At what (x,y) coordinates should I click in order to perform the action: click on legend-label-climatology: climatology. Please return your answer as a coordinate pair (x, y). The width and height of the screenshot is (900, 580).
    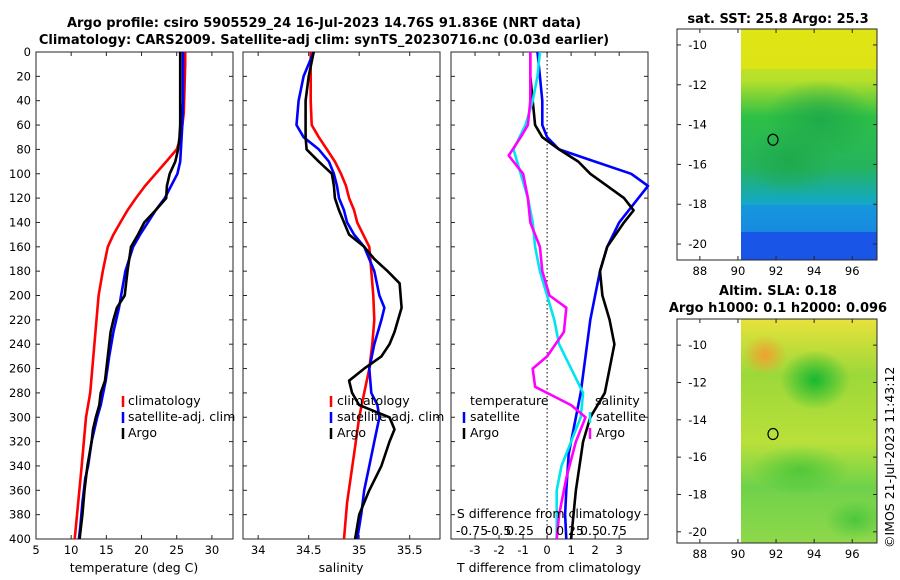
    Looking at the image, I should click on (164, 400).